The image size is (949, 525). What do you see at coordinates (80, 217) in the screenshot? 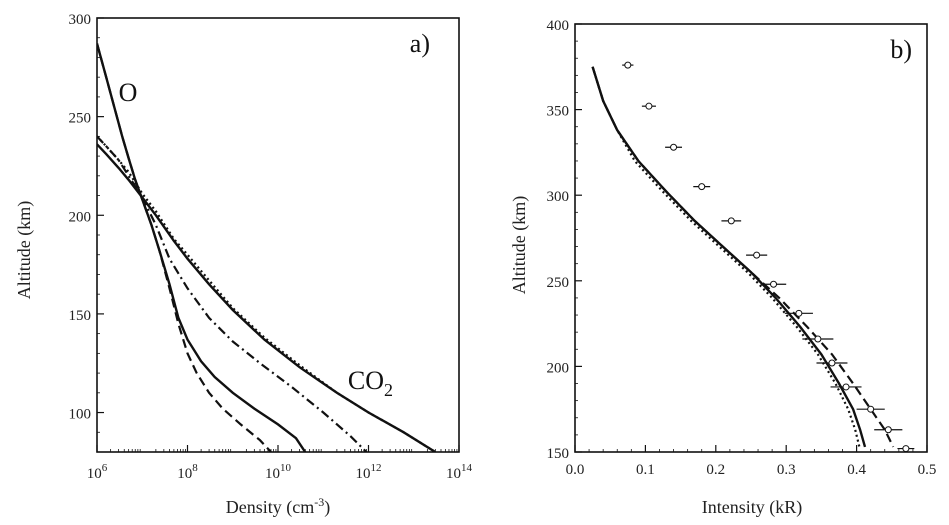
I see `panel-a-y-tick-label: 200` at bounding box center [80, 217].